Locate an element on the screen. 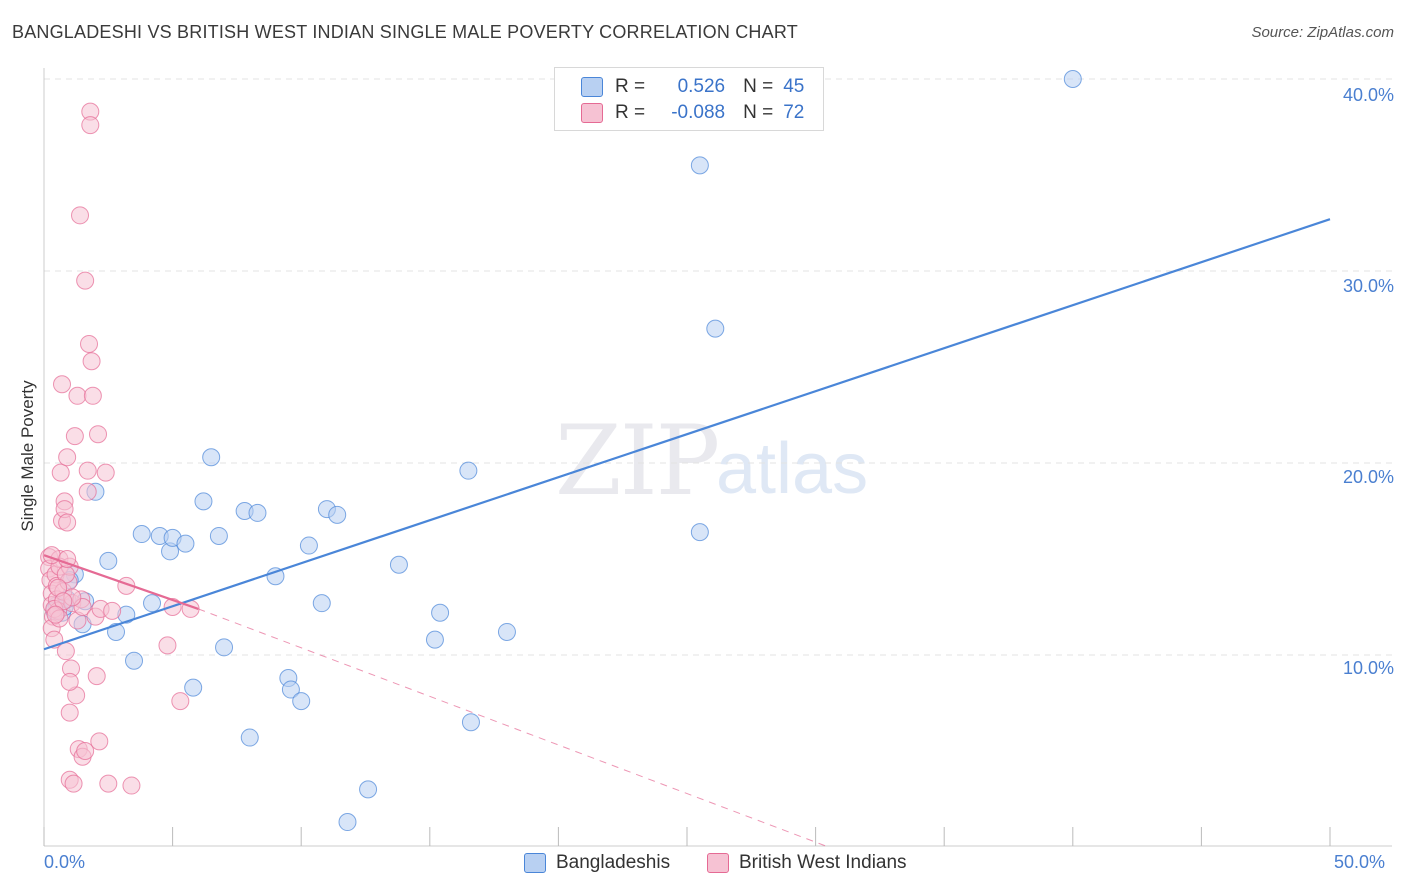  x-tick-label-min: 0.0% is located at coordinates (65, 862).